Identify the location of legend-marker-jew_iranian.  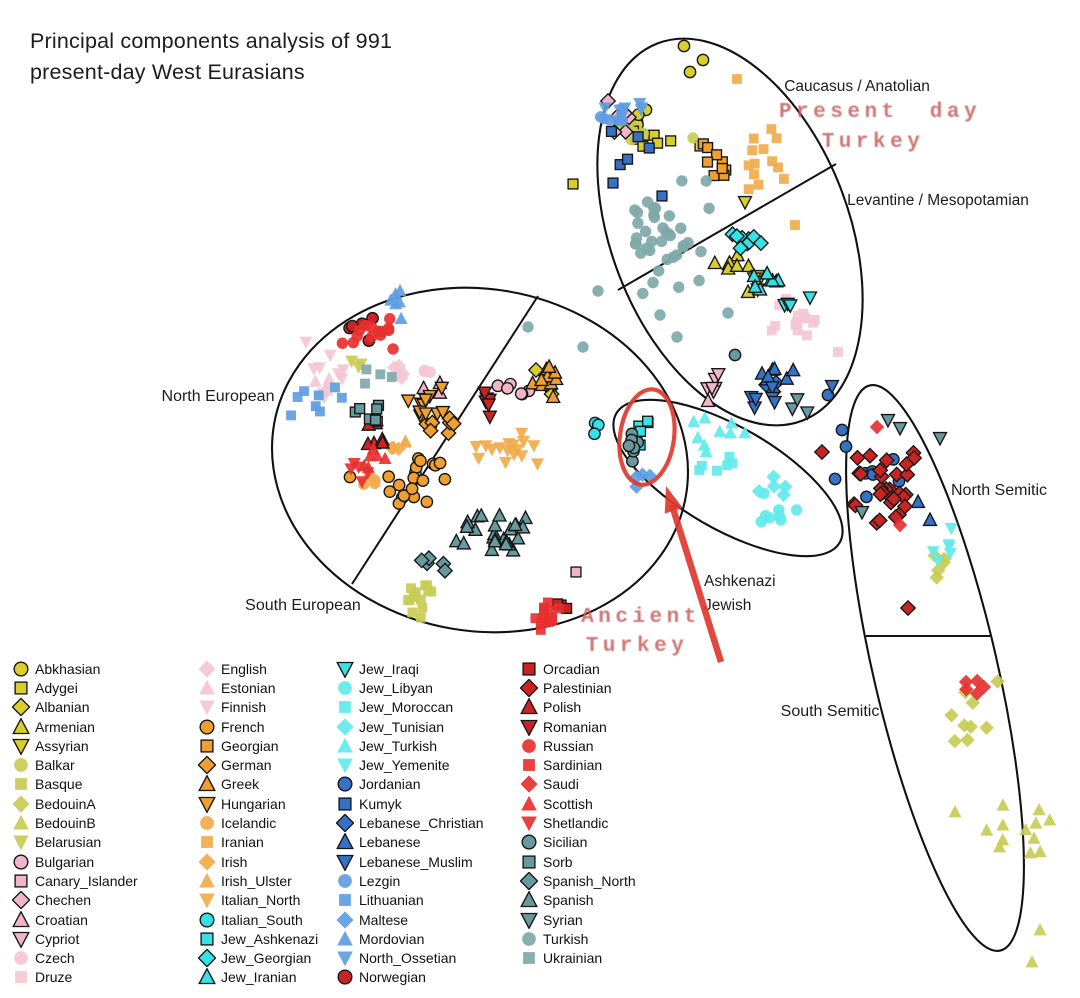
(207, 976).